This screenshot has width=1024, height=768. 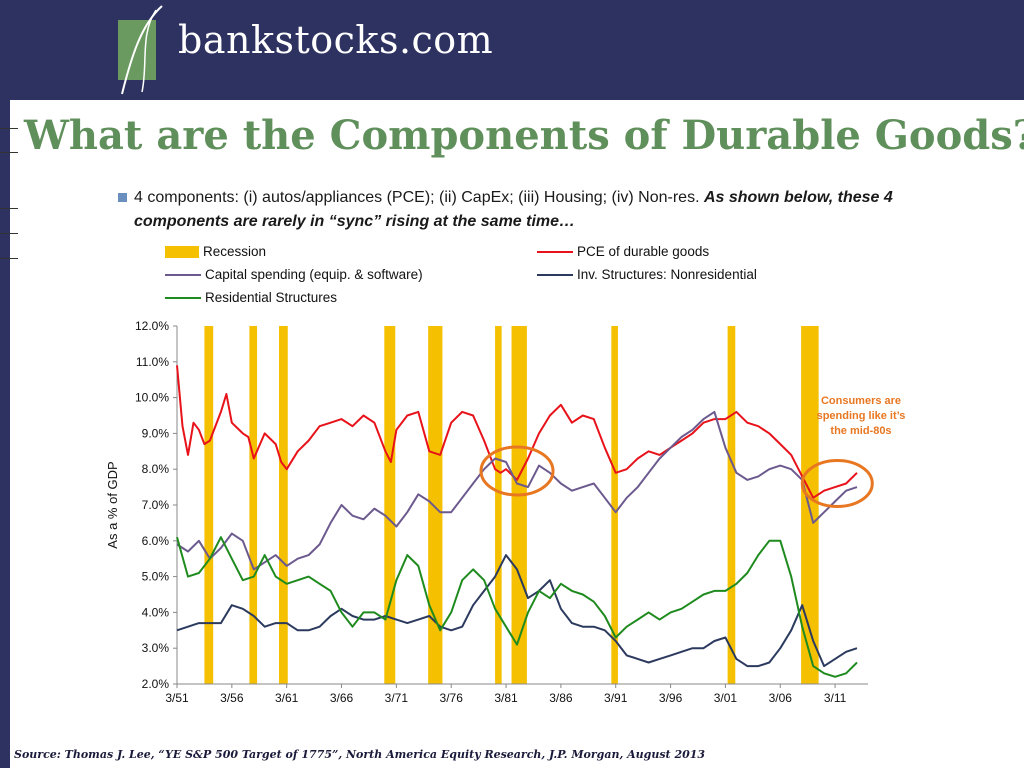 What do you see at coordinates (726, 698) in the screenshot?
I see `x-tick-label: 3/01` at bounding box center [726, 698].